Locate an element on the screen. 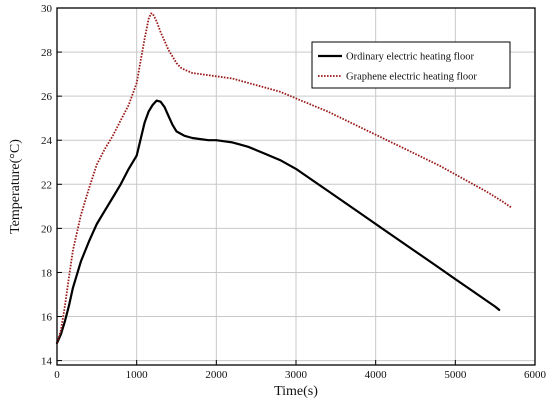  y-tick-label: 18 is located at coordinates (47, 273).